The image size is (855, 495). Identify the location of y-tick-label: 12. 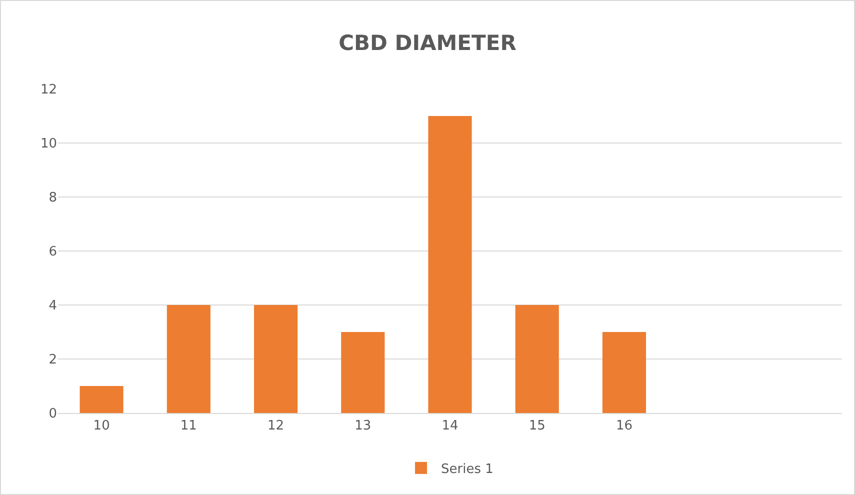
(48, 90).